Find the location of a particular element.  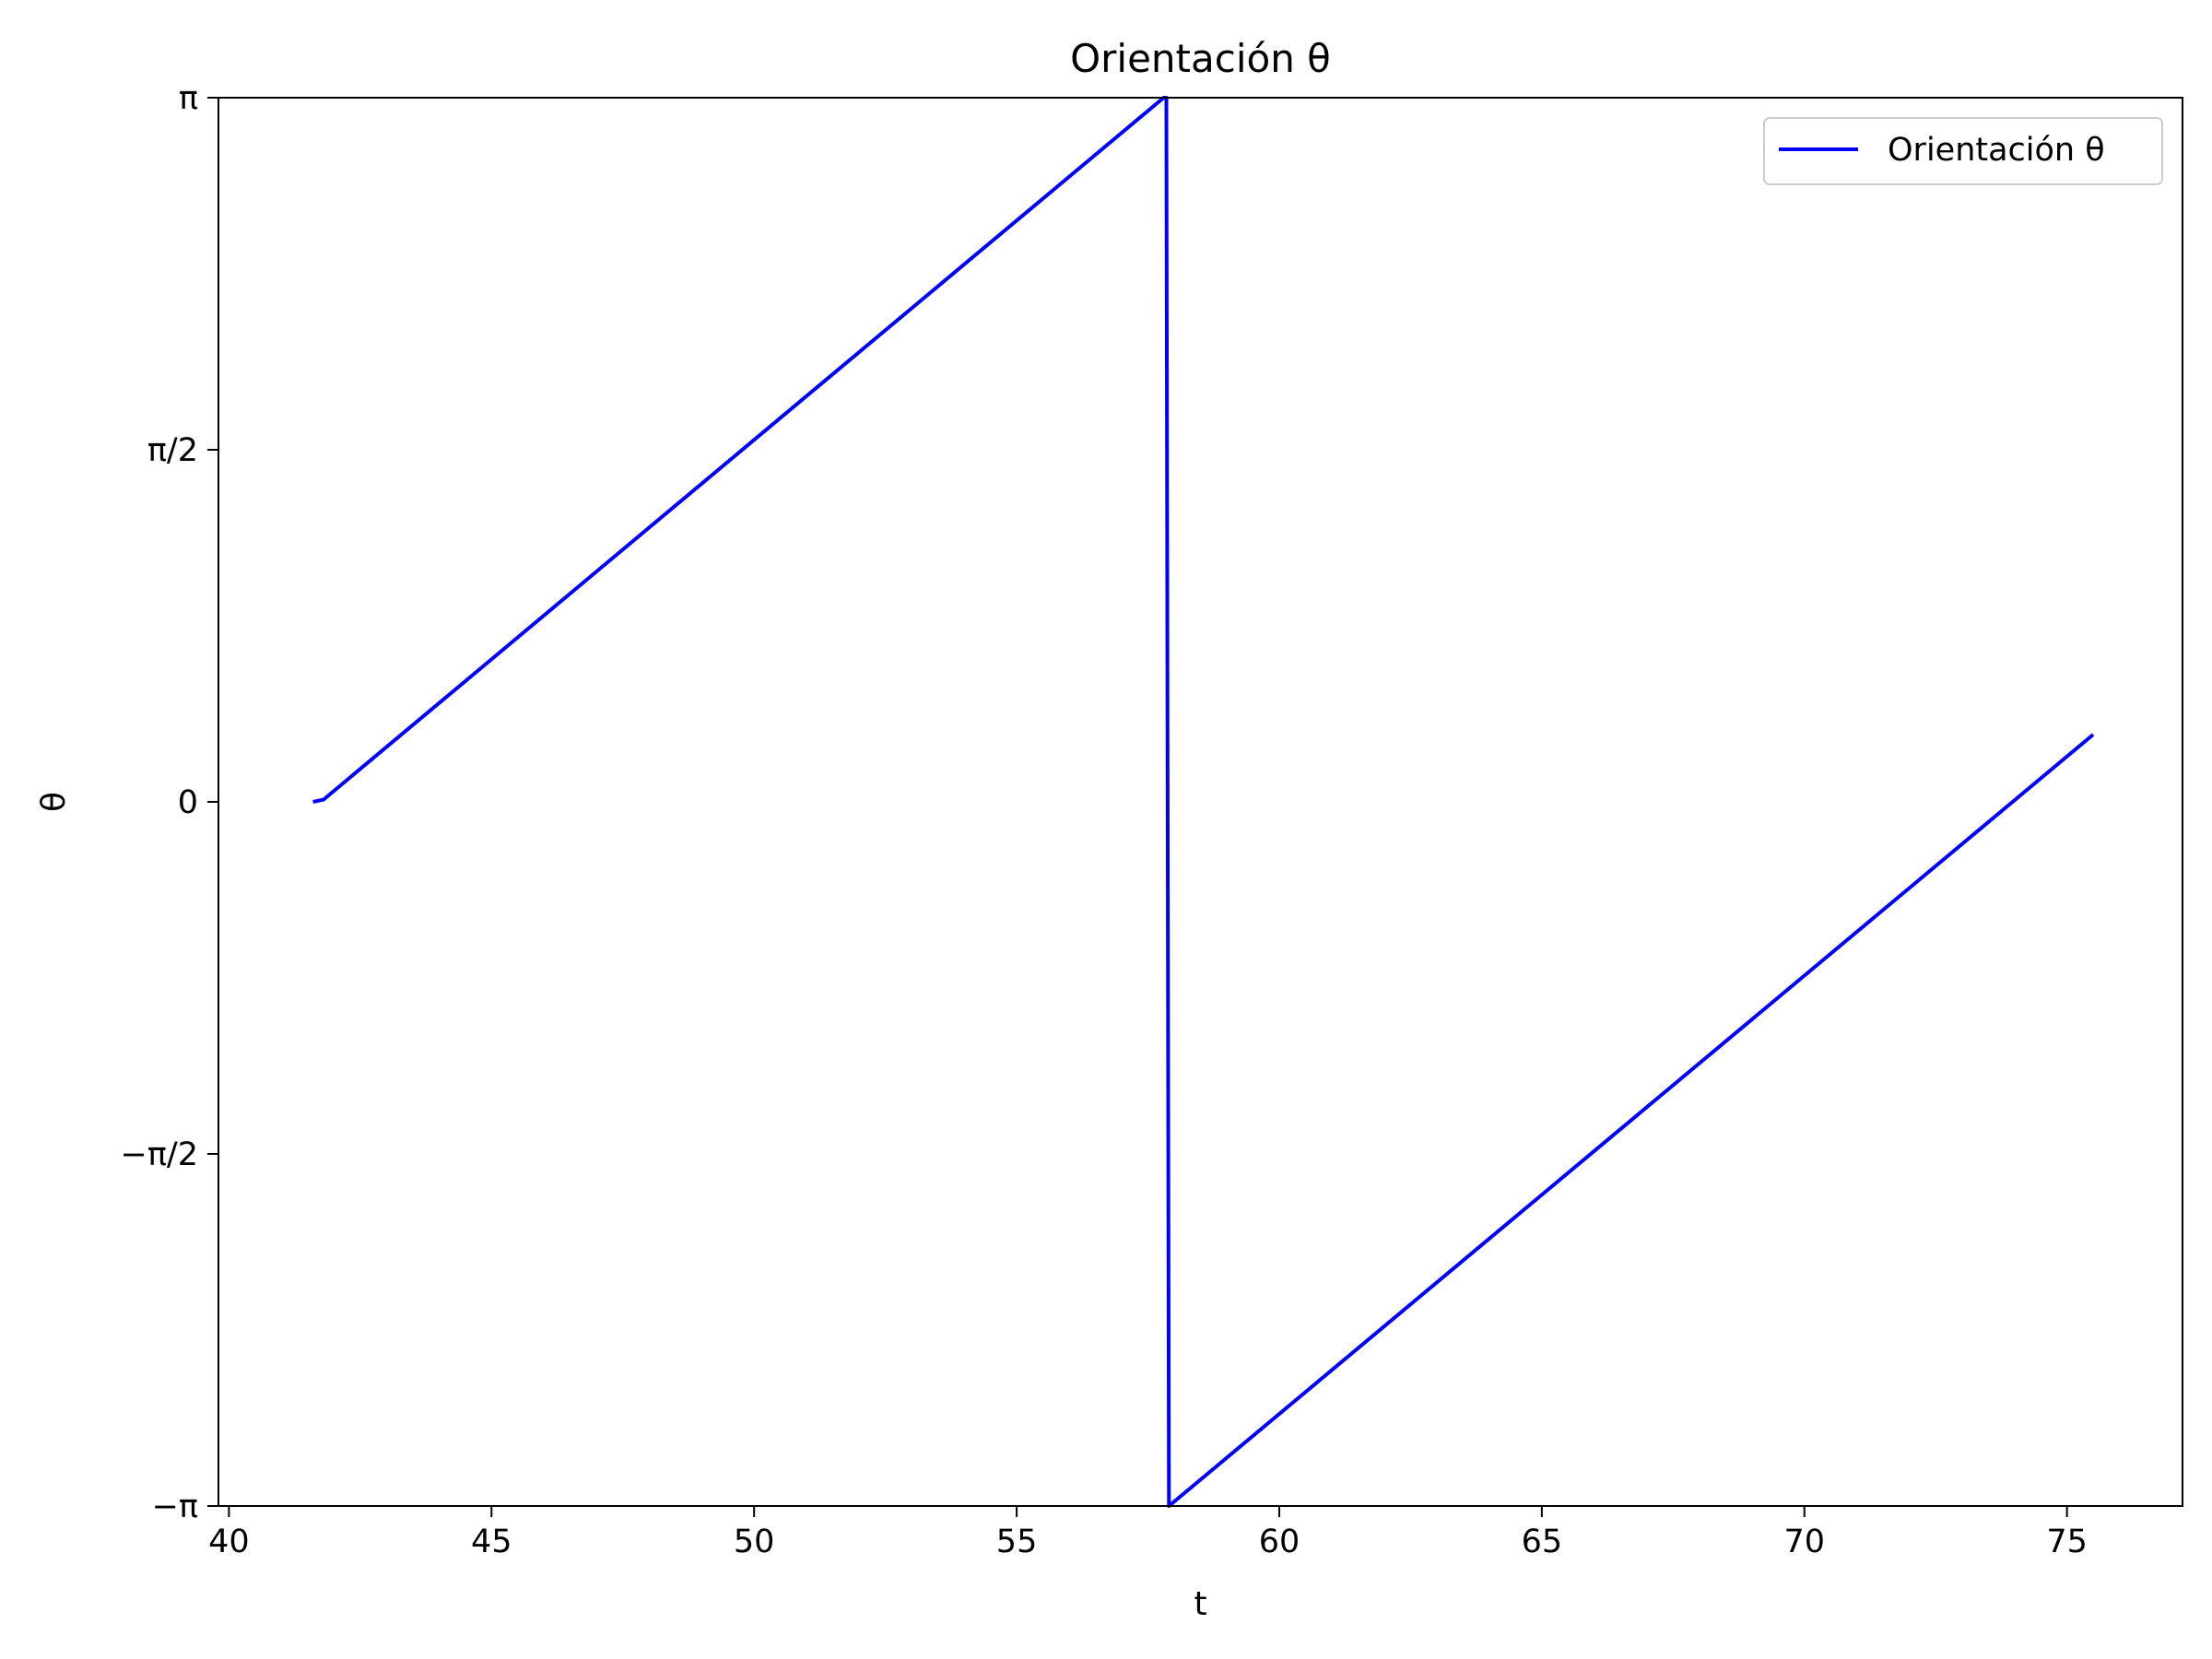

x-axis-label: t is located at coordinates (1200, 1604).